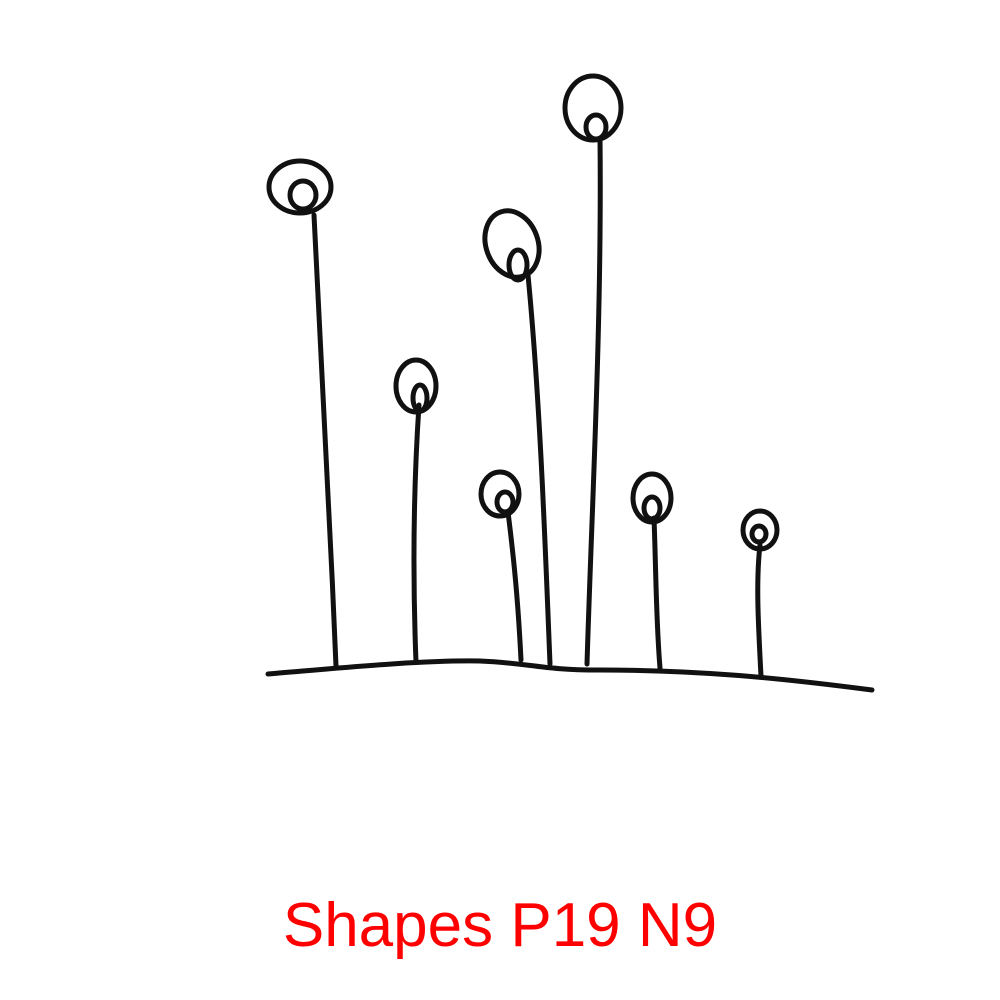 Image resolution: width=1000 pixels, height=1000 pixels. Describe the element at coordinates (500, 925) in the screenshot. I see `caption: Shapes P19 N9` at that location.